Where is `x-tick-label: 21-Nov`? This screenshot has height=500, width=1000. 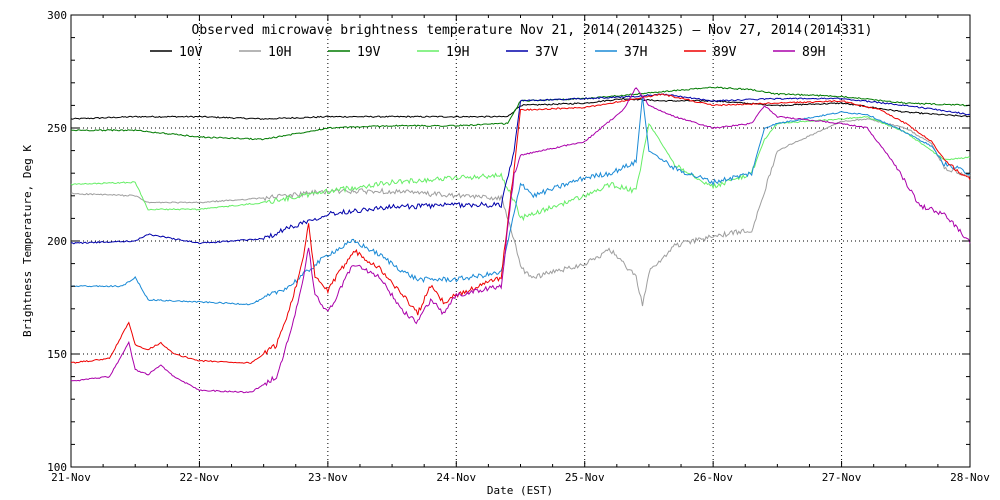 x-tick-label: 21-Nov is located at coordinates (71, 477).